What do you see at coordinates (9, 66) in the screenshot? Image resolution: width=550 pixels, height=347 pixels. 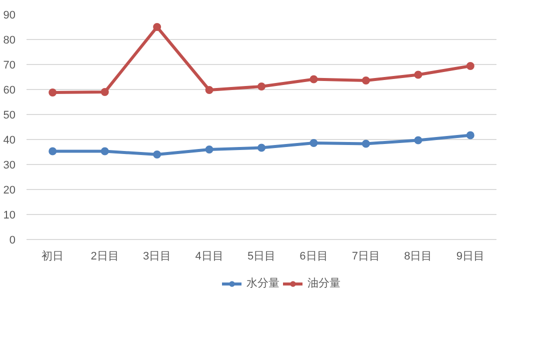 I see `y-tick-label: 70` at bounding box center [9, 66].